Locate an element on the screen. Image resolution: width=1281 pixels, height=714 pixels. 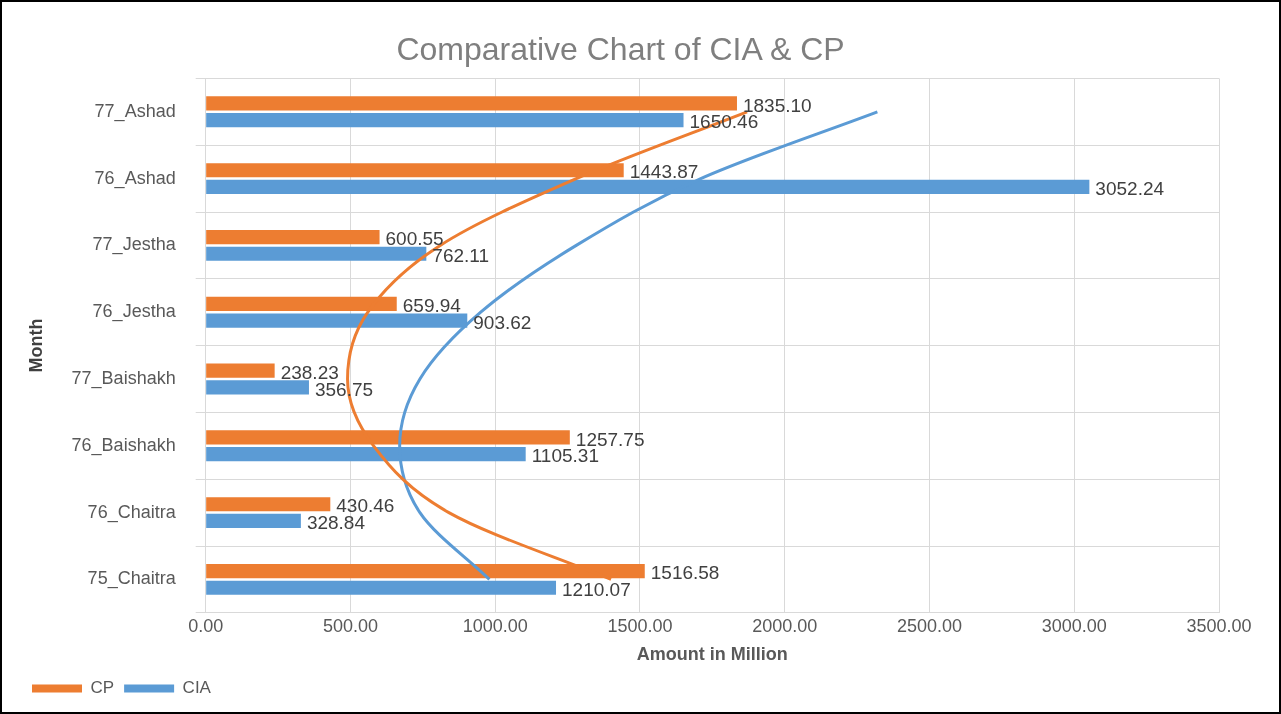
legend-label: CP is located at coordinates (102, 688).